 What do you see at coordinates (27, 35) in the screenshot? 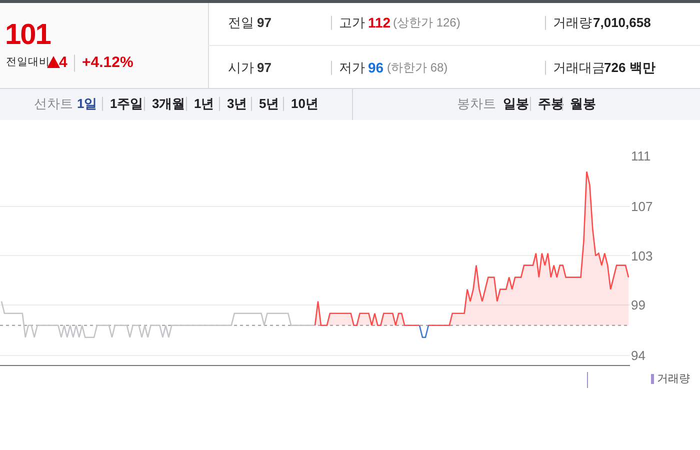
I see `text: 101` at bounding box center [27, 35].